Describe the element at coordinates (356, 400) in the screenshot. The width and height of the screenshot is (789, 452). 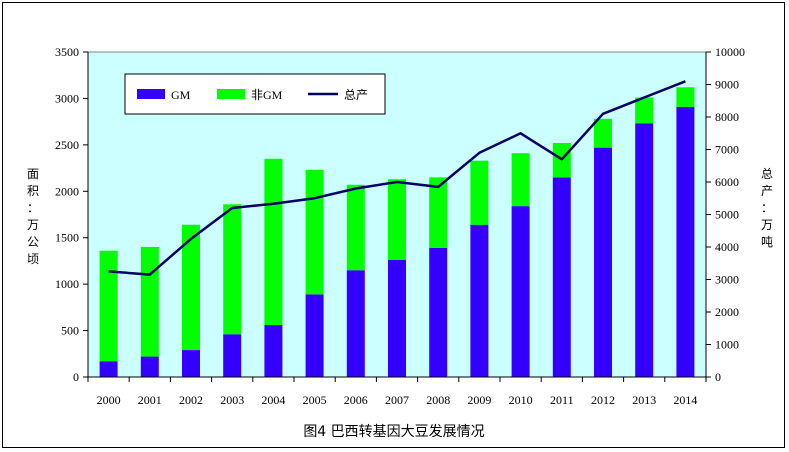
I see `x-tick-label: 2006` at that location.